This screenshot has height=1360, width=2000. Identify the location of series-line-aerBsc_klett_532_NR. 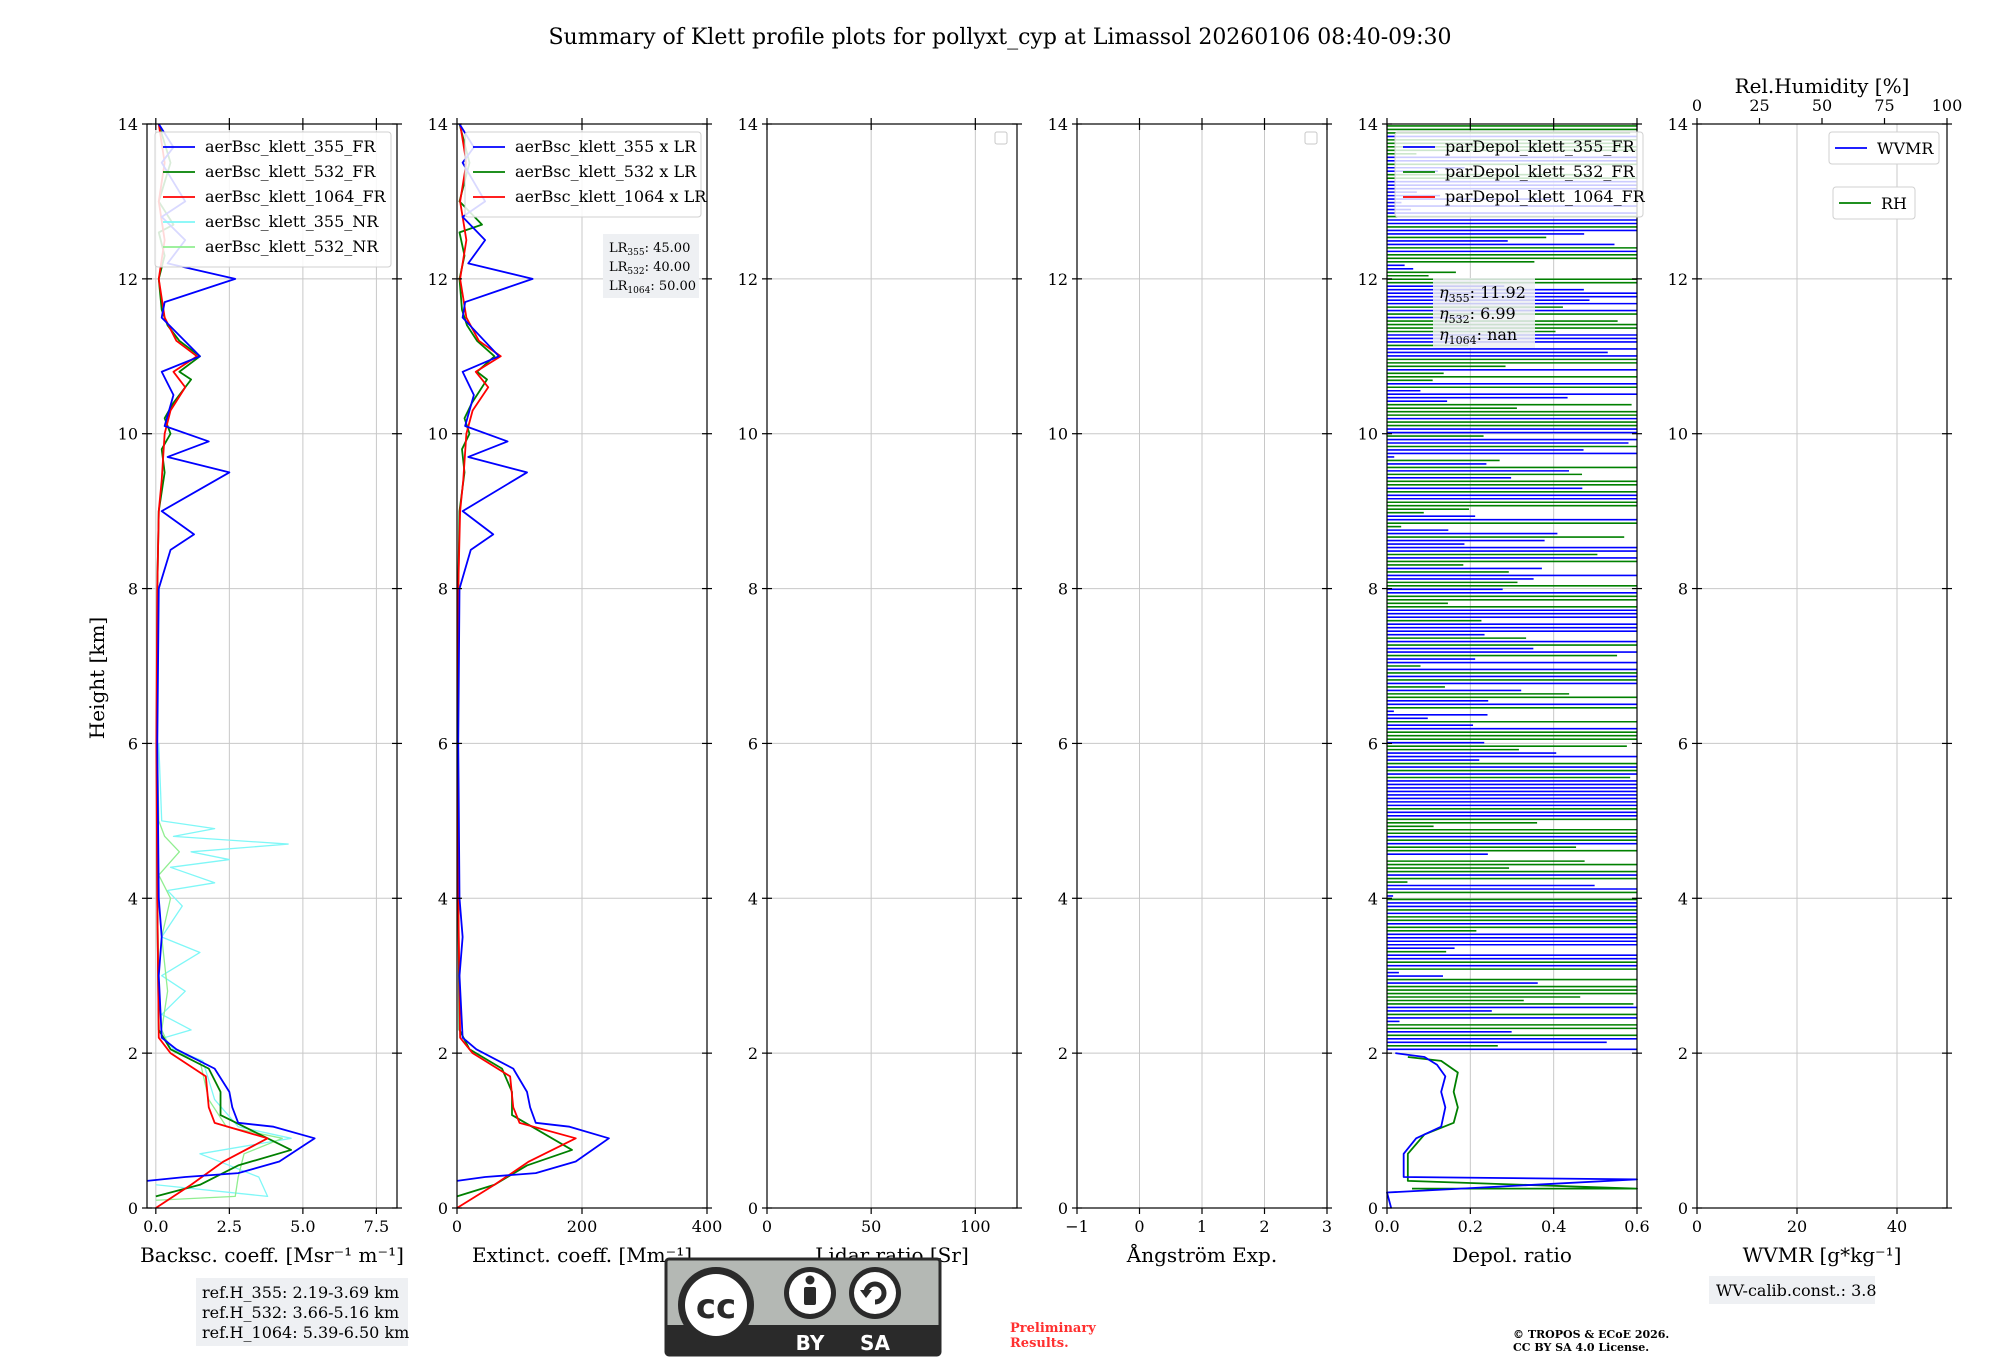
(219, 972).